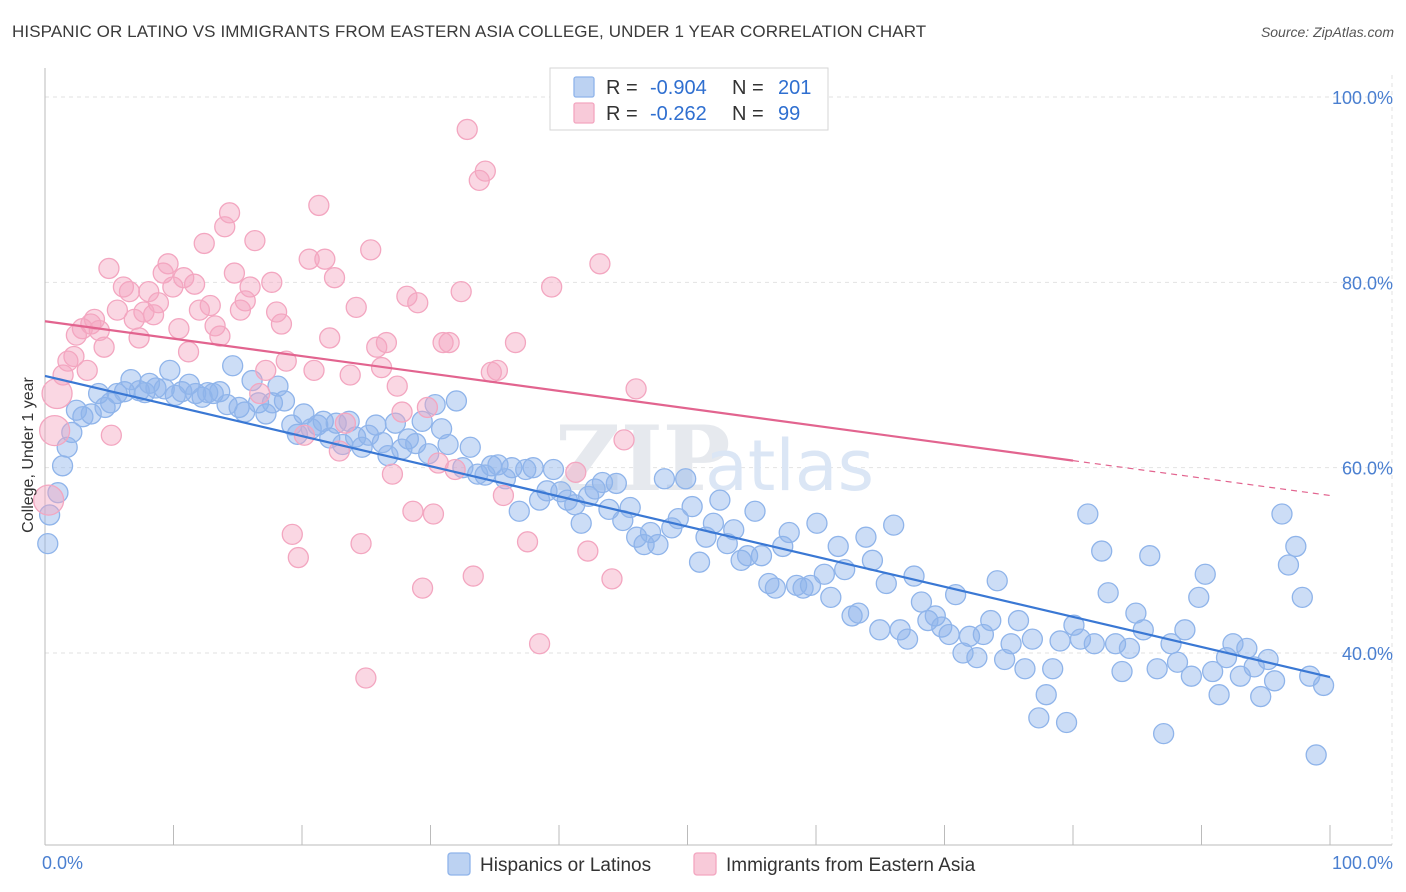 Image resolution: width=1406 pixels, height=892 pixels. Describe the element at coordinates (565, 865) in the screenshot. I see `legend-label-hispanics: Hispanics or Latinos` at that location.